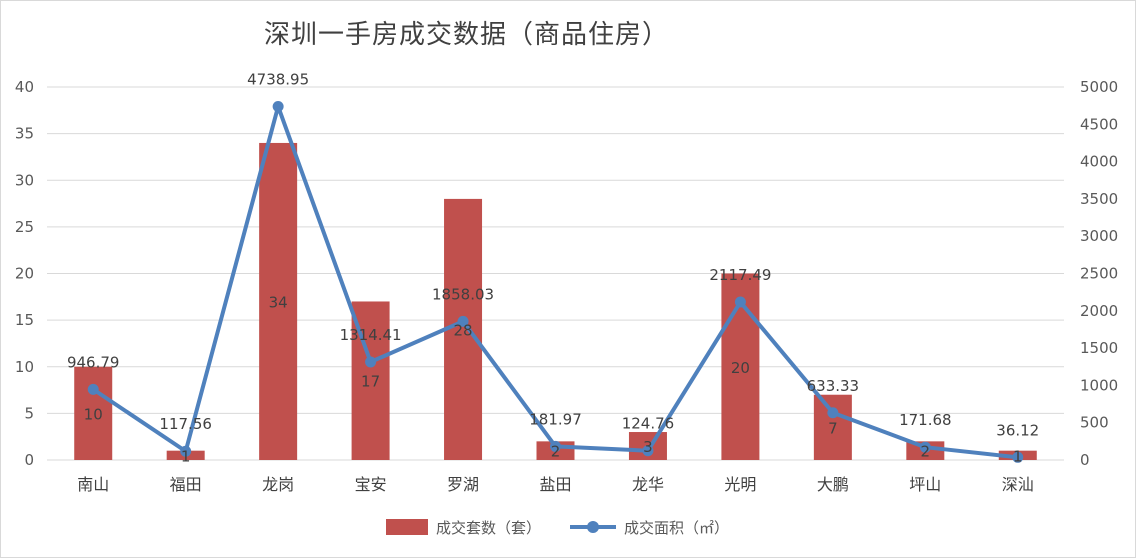 Image resolution: width=1136 pixels, height=558 pixels. I want to click on y-right-tick-label: 2000, so click(1099, 311).